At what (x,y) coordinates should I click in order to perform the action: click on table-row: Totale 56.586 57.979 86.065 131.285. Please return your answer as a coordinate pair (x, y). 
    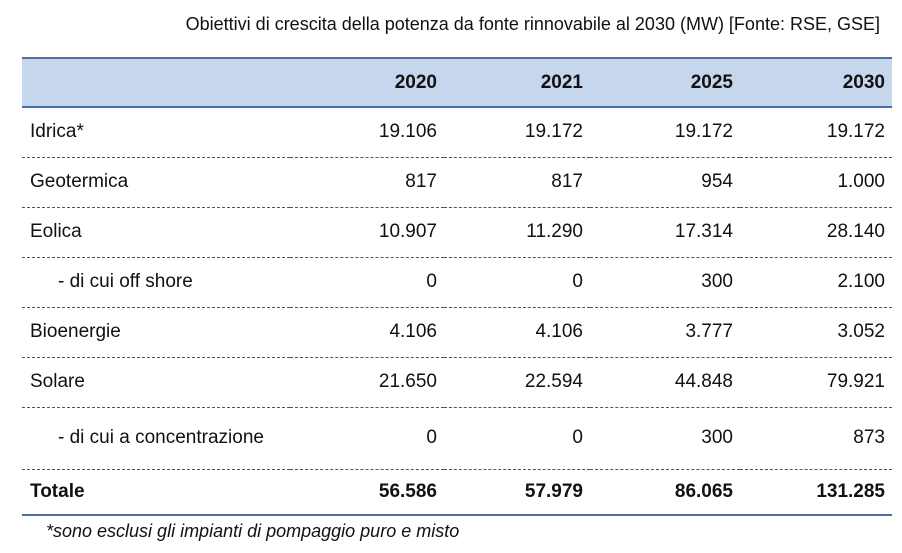
    Looking at the image, I should click on (457, 492).